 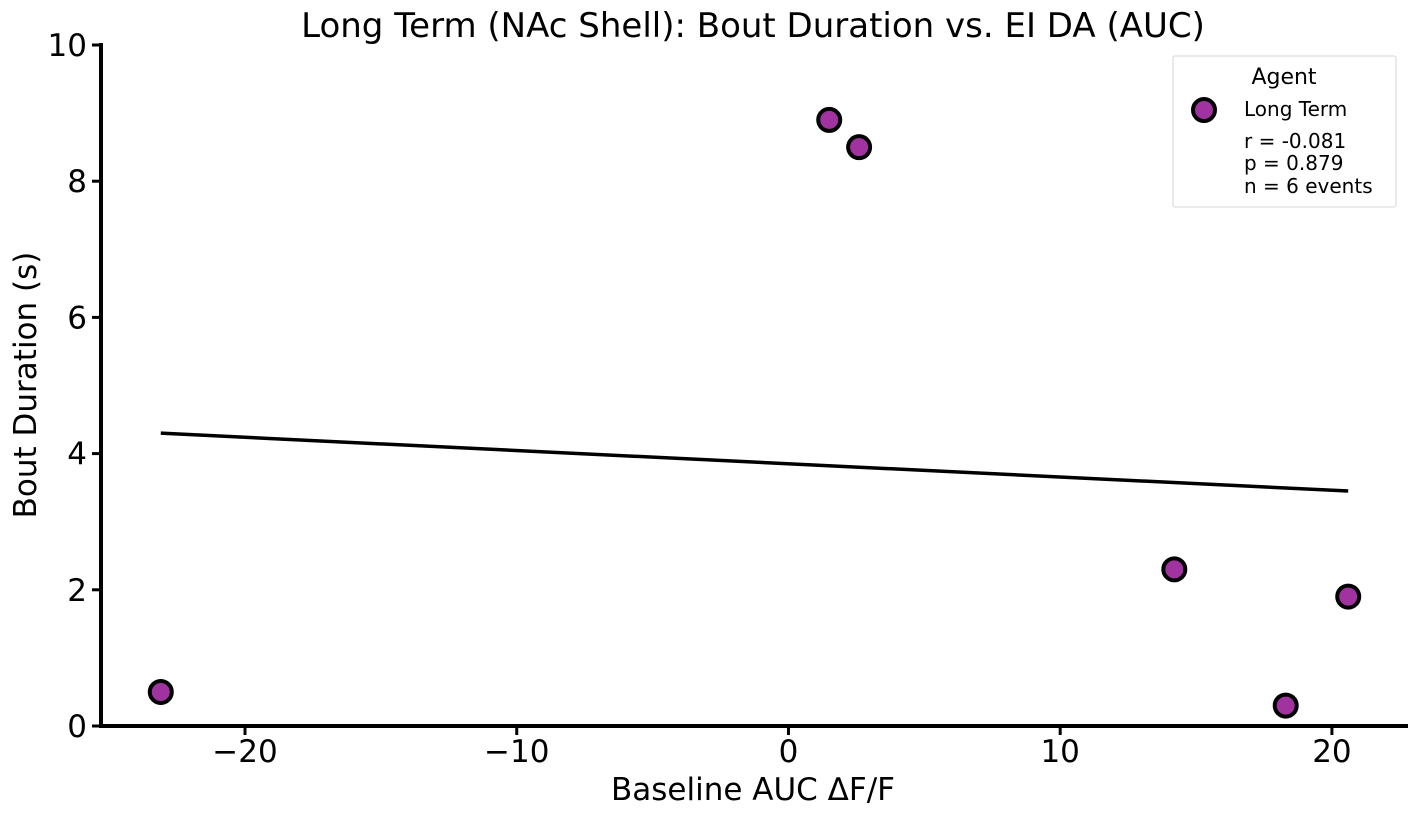 I want to click on x-tick-label: 20, so click(x=1331, y=752).